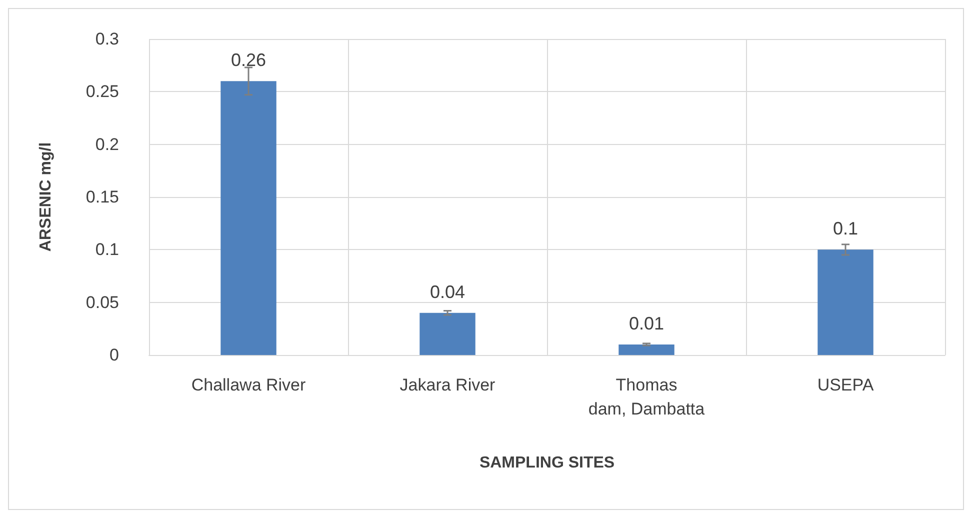  I want to click on y-tick-label: 0.1, so click(107, 250).